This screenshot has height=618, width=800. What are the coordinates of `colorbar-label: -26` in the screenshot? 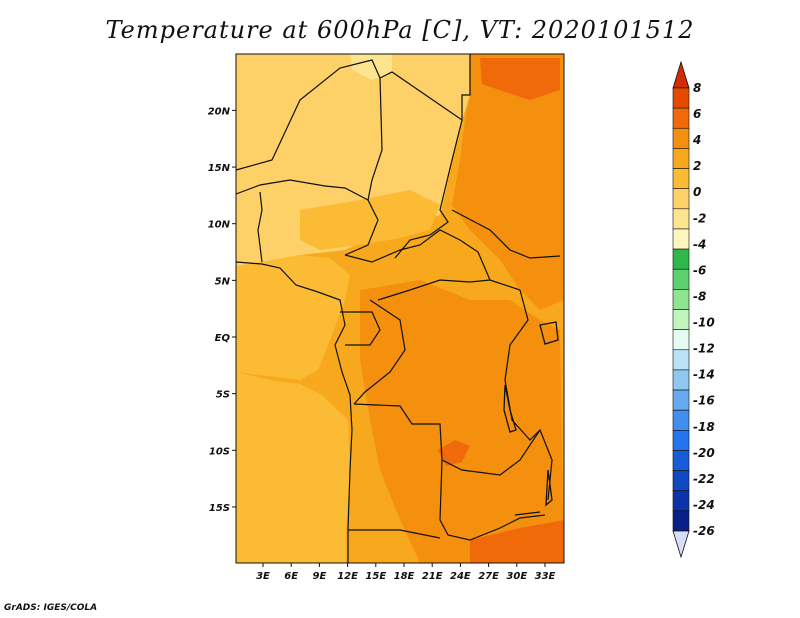 It's located at (704, 531).